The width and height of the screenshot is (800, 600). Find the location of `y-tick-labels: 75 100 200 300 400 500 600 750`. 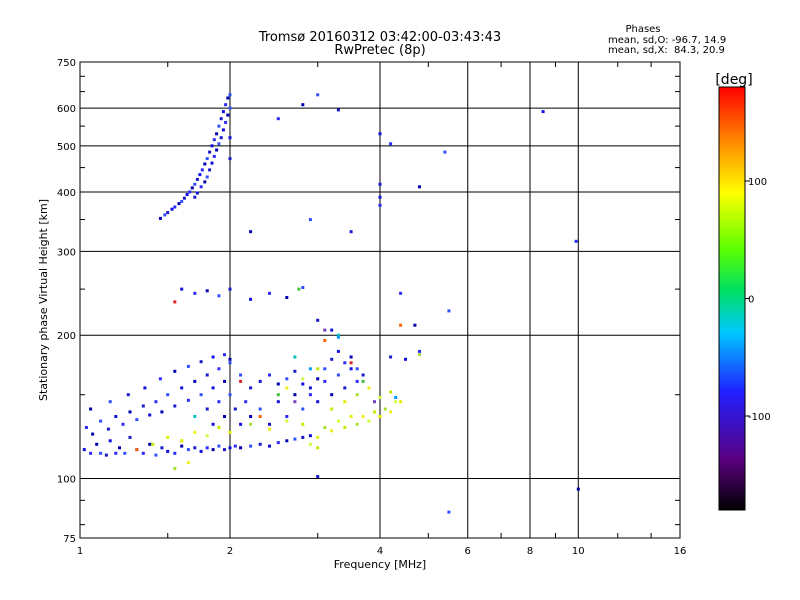

y-tick-labels: 75 100 200 300 400 500 600 750 is located at coordinates (66, 301).